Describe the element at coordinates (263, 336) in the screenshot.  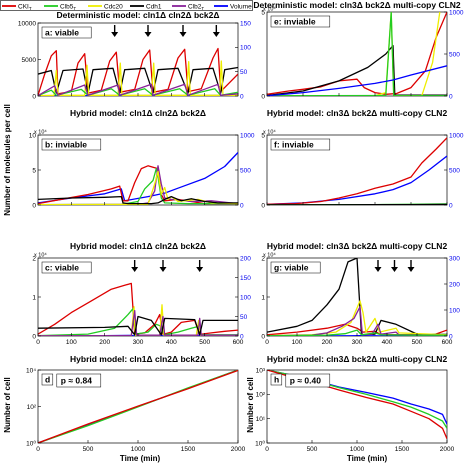
I see `ytick-label-g-0: 0` at that location.